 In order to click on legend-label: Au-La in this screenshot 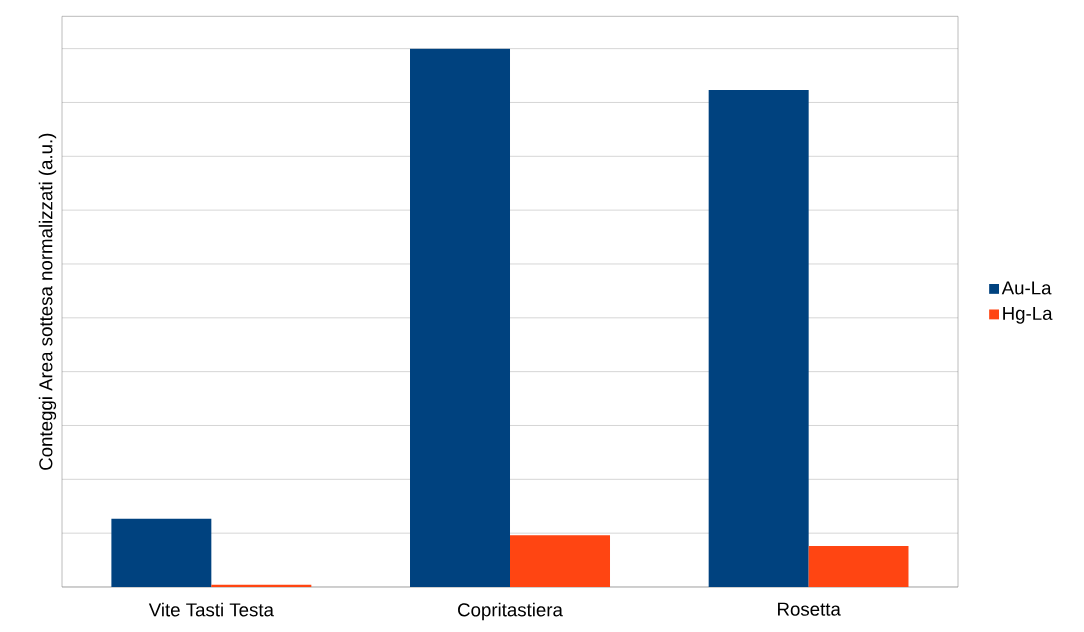, I will do `click(1026, 288)`.